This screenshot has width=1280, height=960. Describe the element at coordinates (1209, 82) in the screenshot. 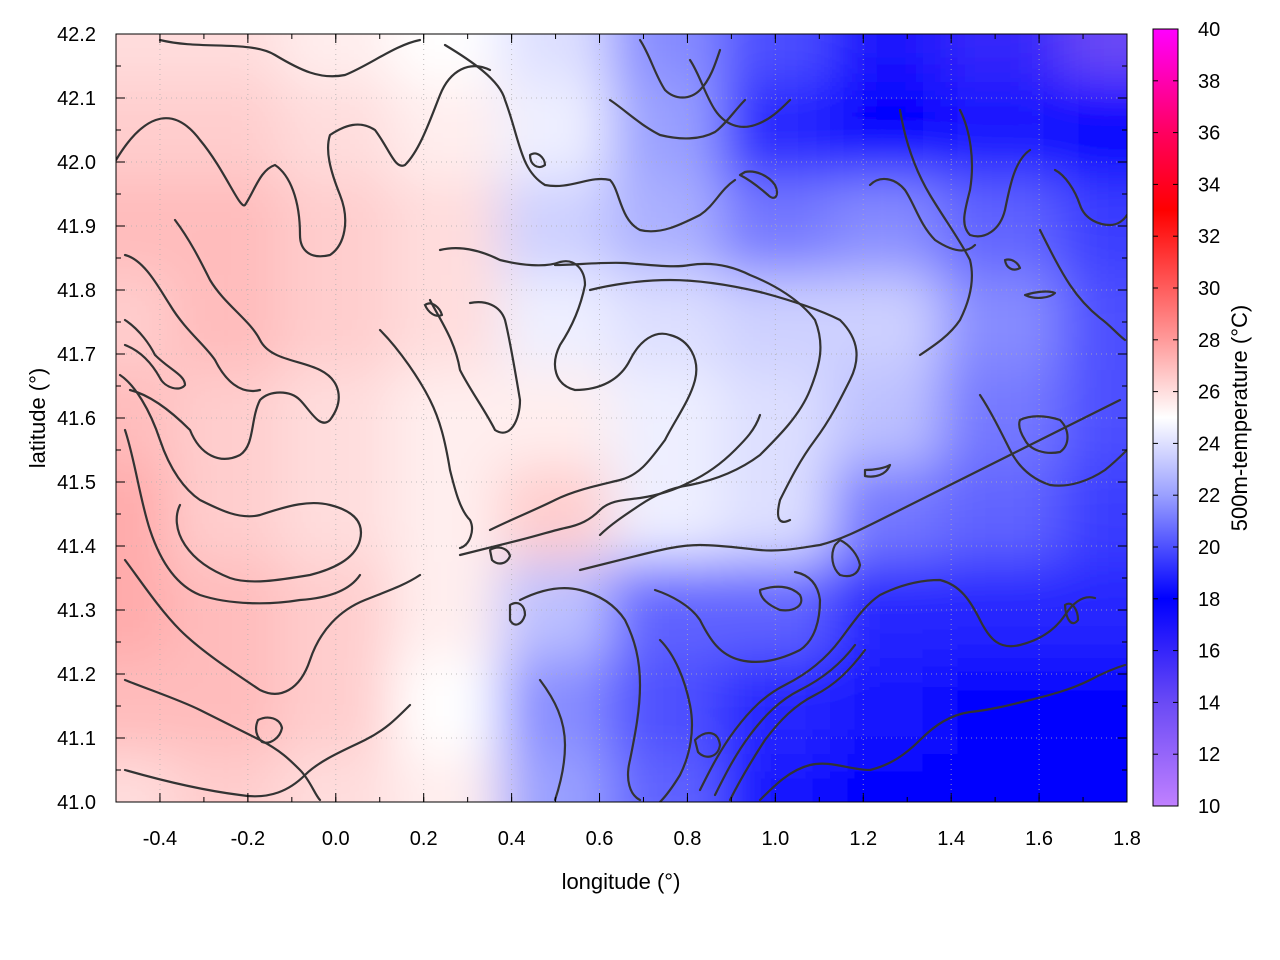

I see `colorbar-tick-label: 38` at that location.